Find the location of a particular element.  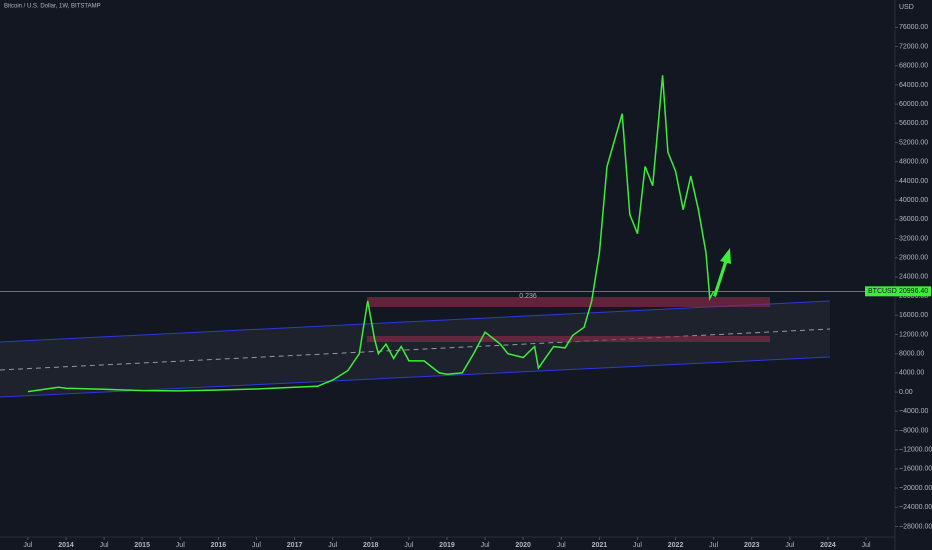

y-tick-label: −20000.00 is located at coordinates (915, 488).